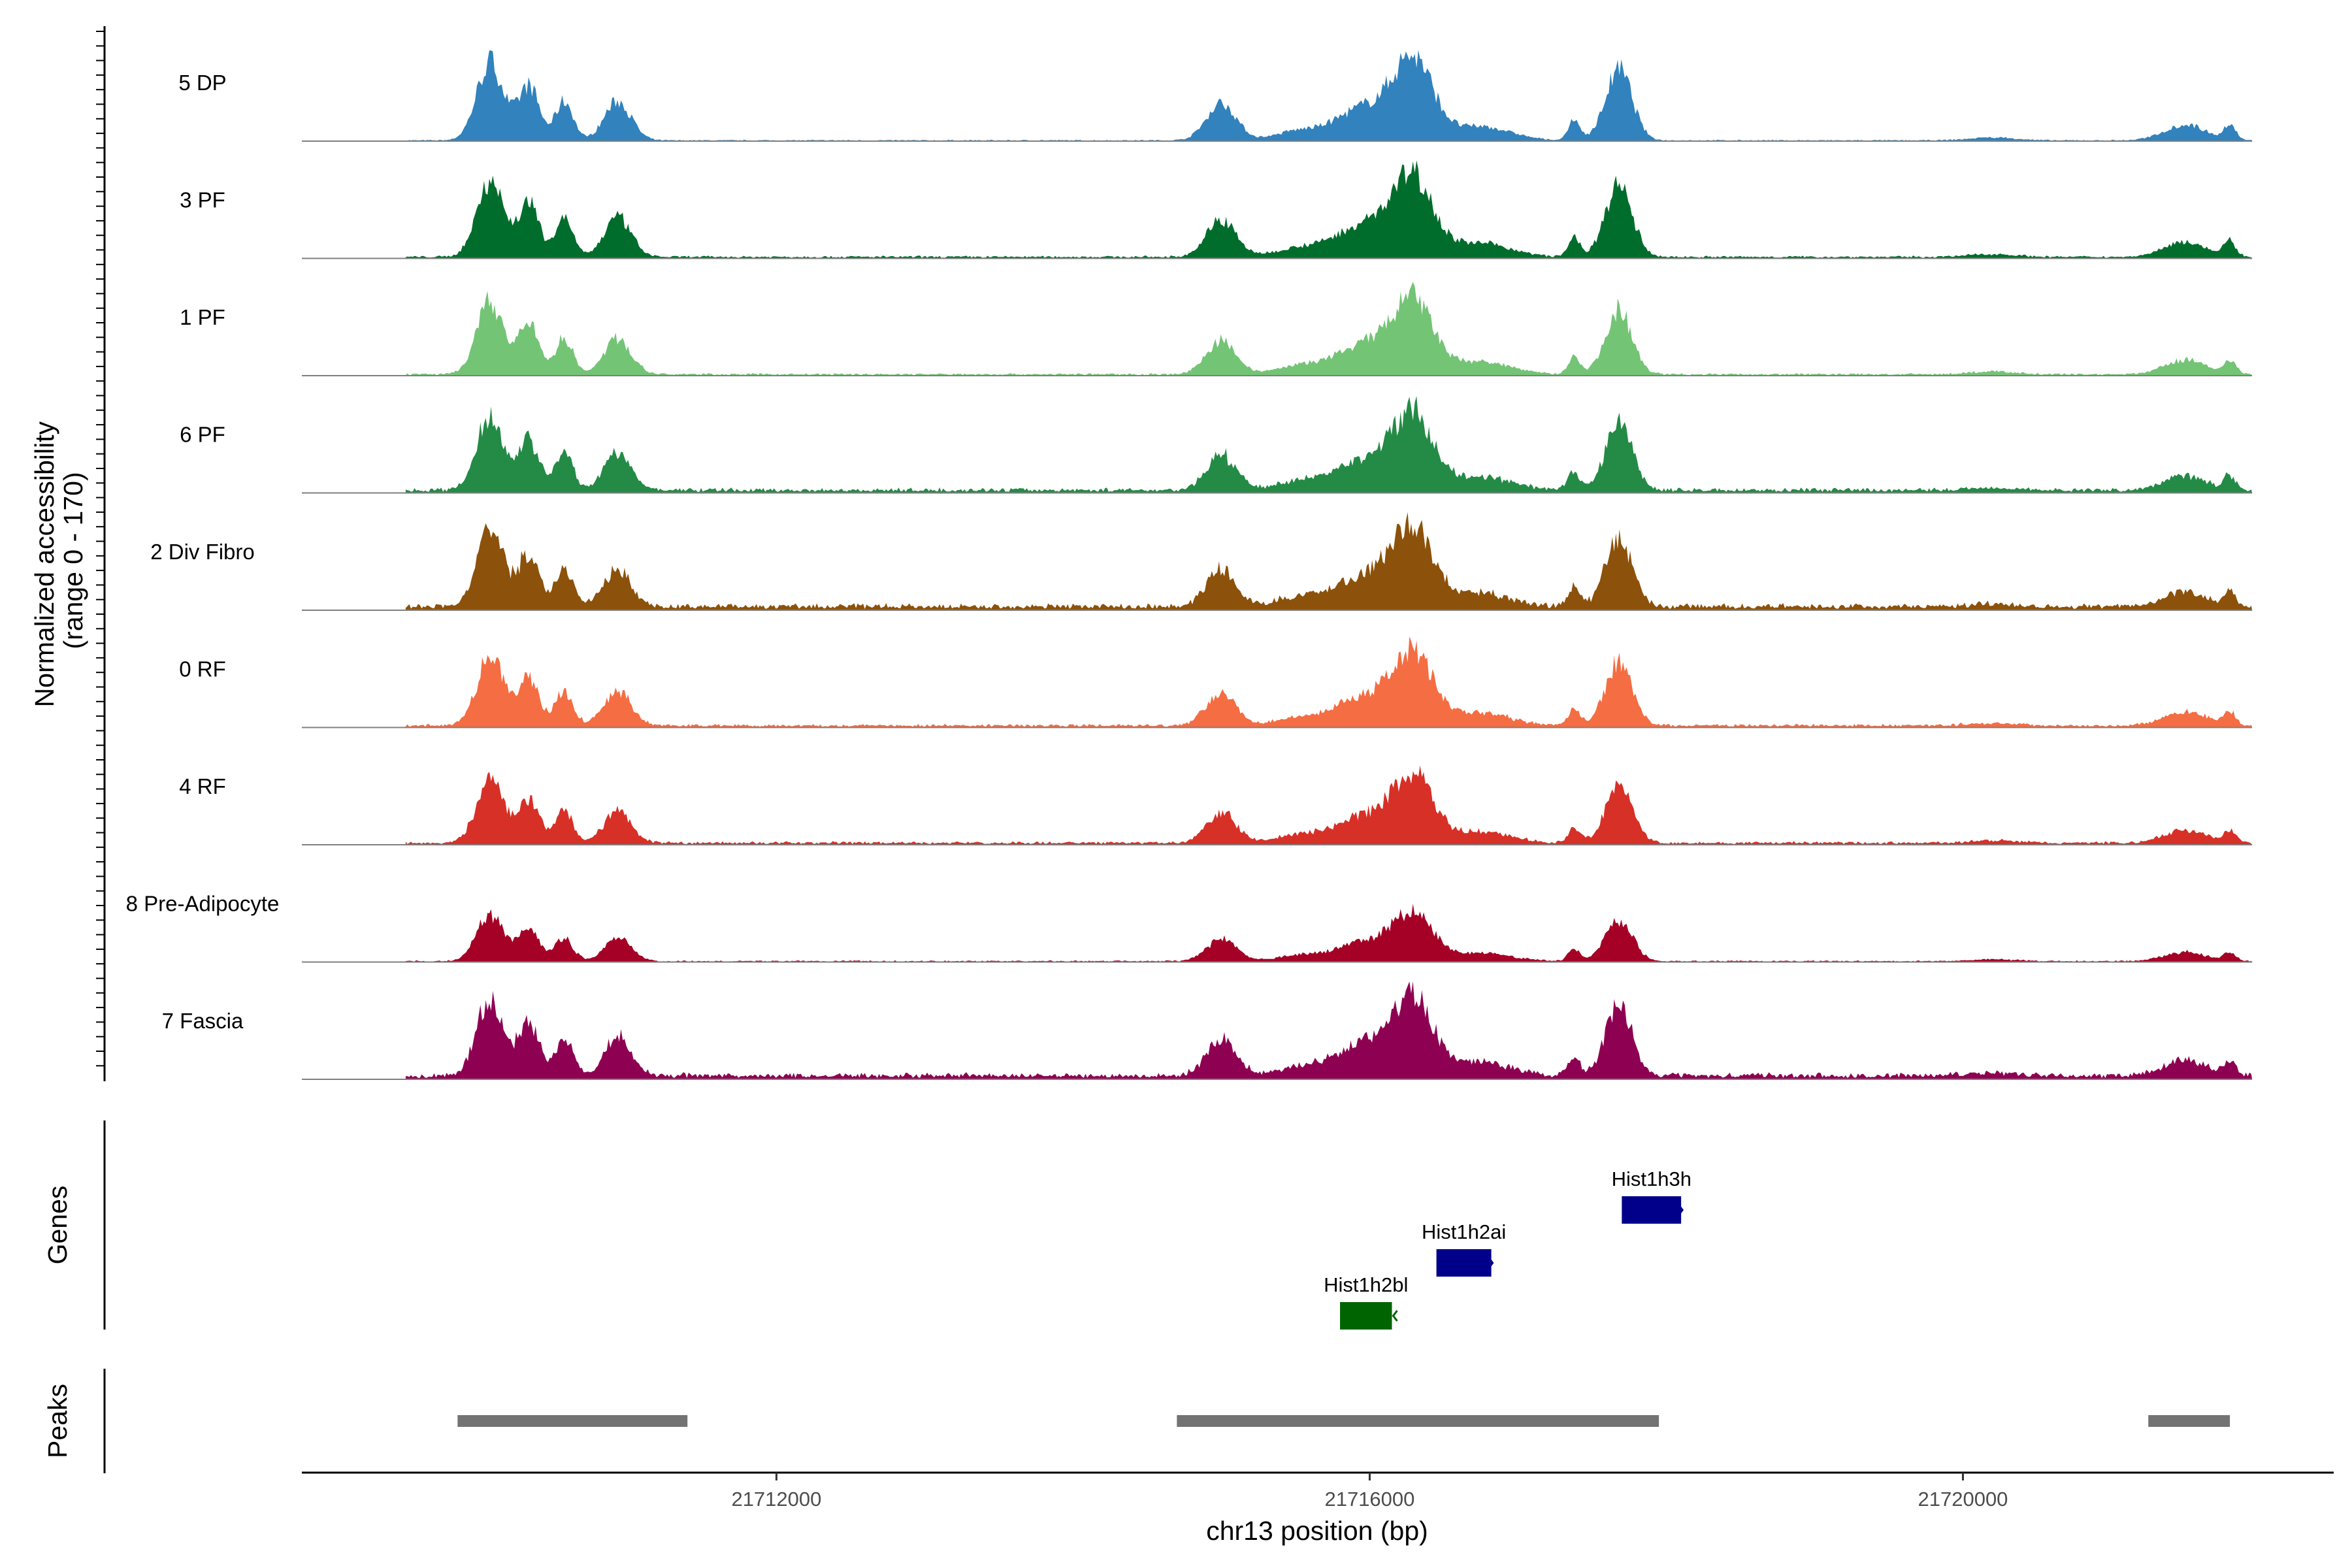 The height and width of the screenshot is (1568, 2352). I want to click on track-3-pf: 3 PF, so click(1216, 209).